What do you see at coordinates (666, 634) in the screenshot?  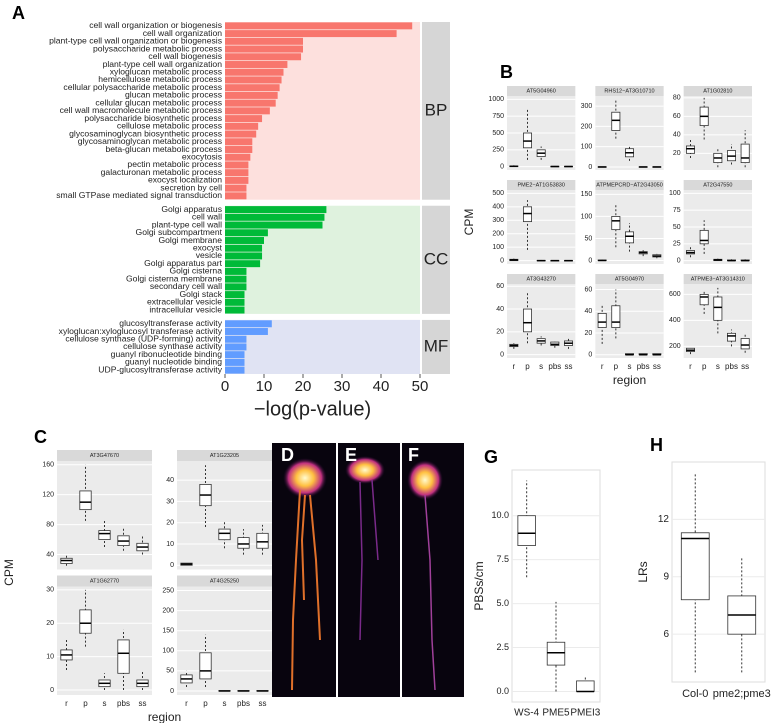 I see `y-tick-label: 6` at bounding box center [666, 634].